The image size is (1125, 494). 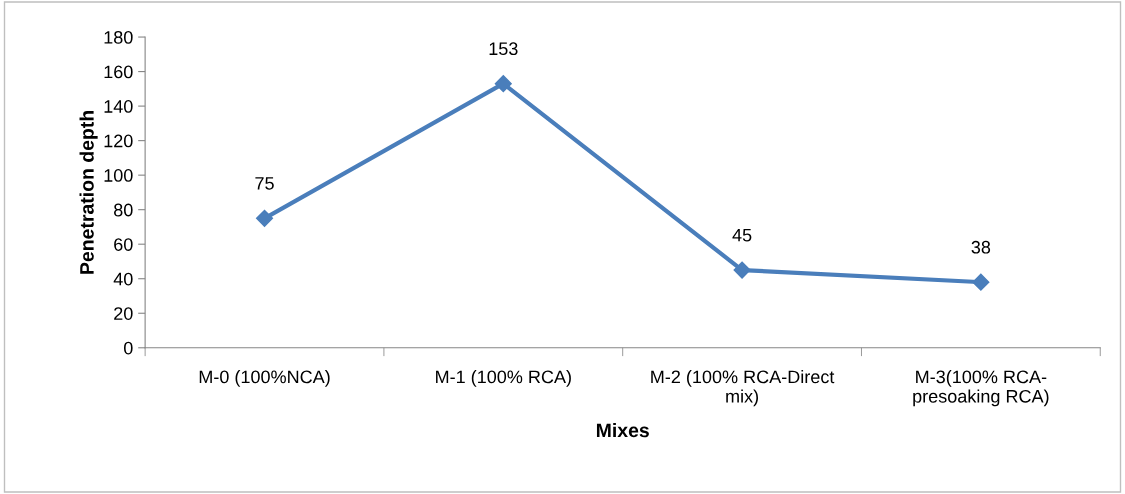 I want to click on x-tick-label: M-3(100% RCA- presoaking RCA), so click(x=981, y=388).